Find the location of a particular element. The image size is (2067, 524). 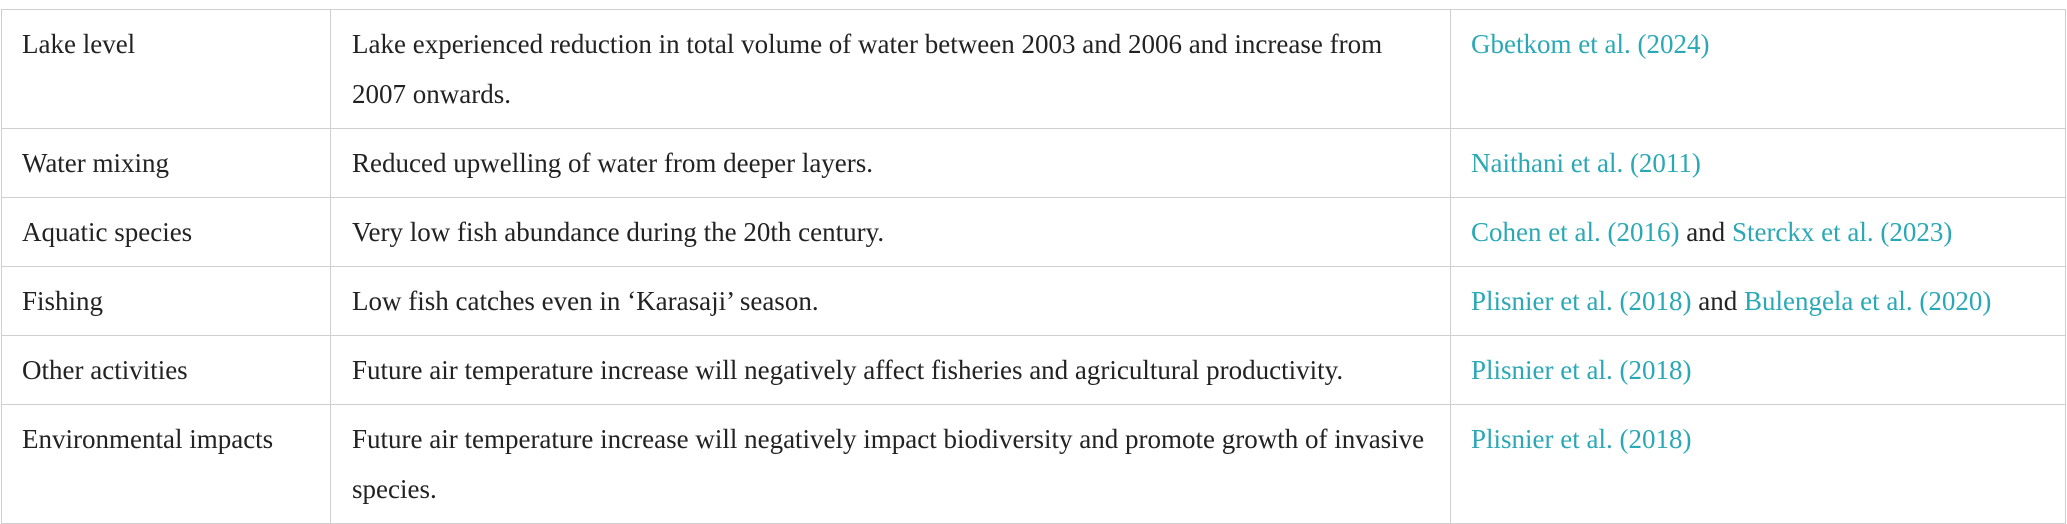

reference-cell: Naithani et al. (2011) is located at coordinates (1758, 163).